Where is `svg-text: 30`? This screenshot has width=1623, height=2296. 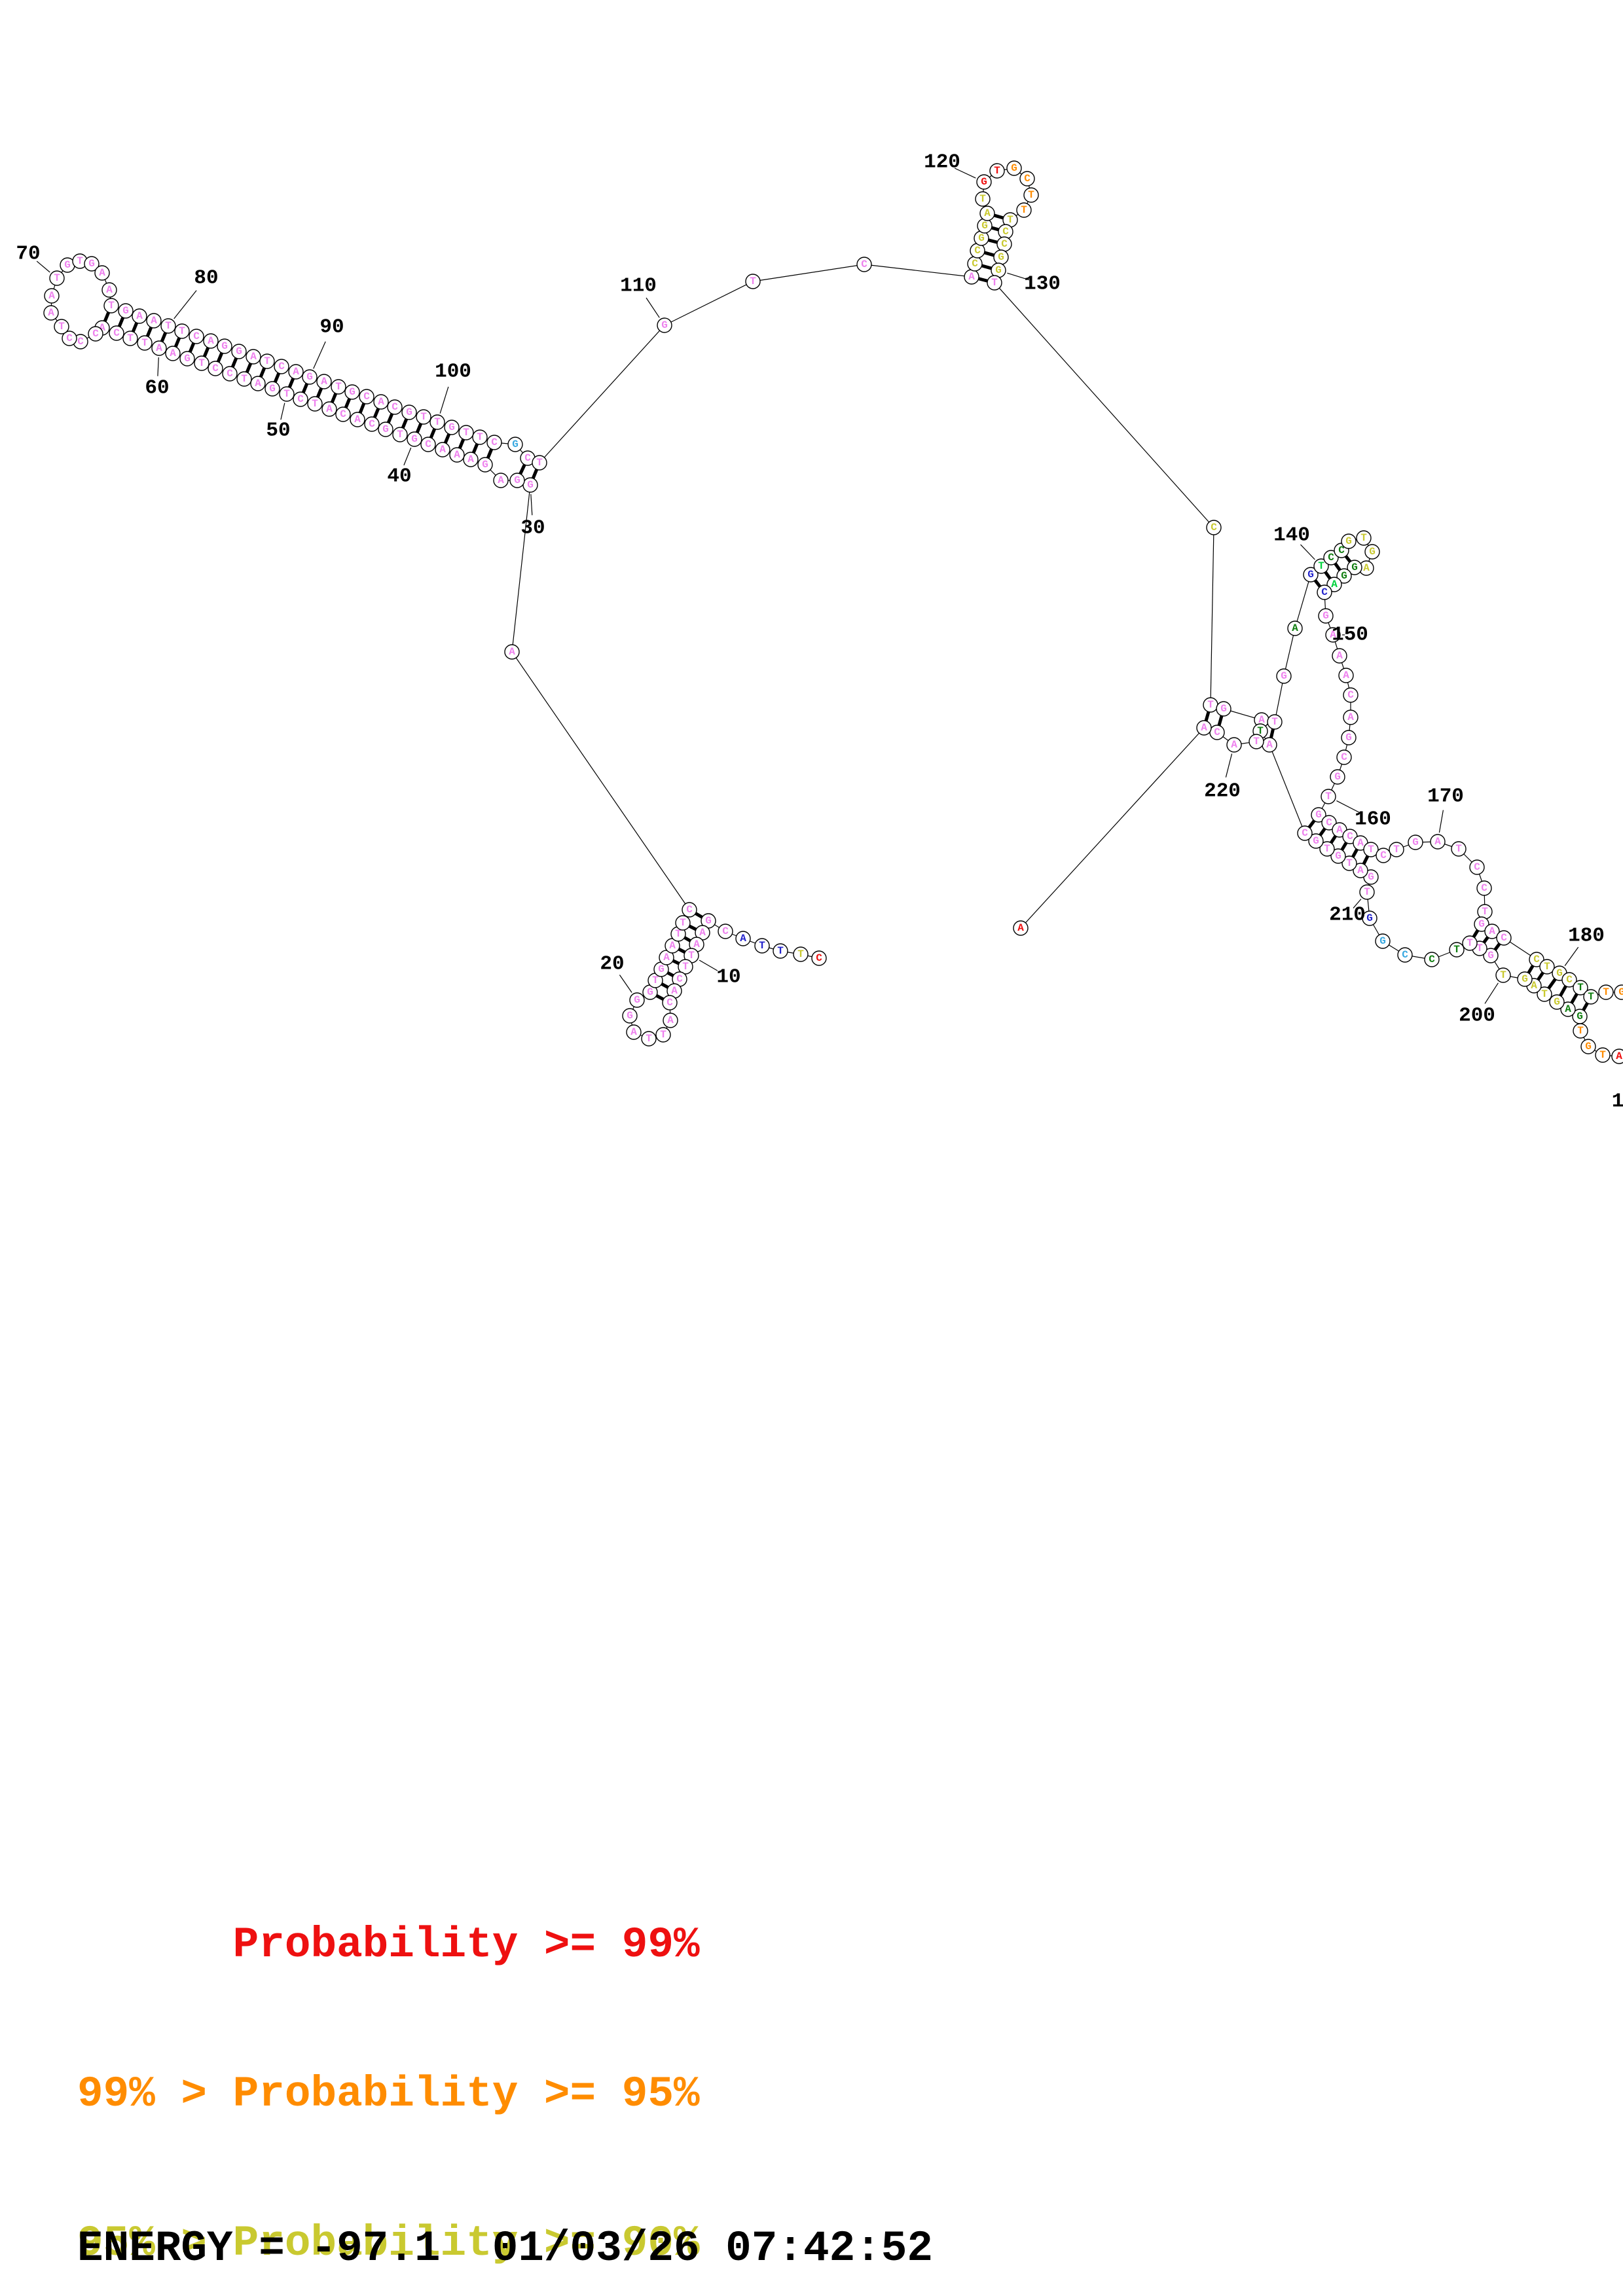 svg-text: 30 is located at coordinates (532, 528).